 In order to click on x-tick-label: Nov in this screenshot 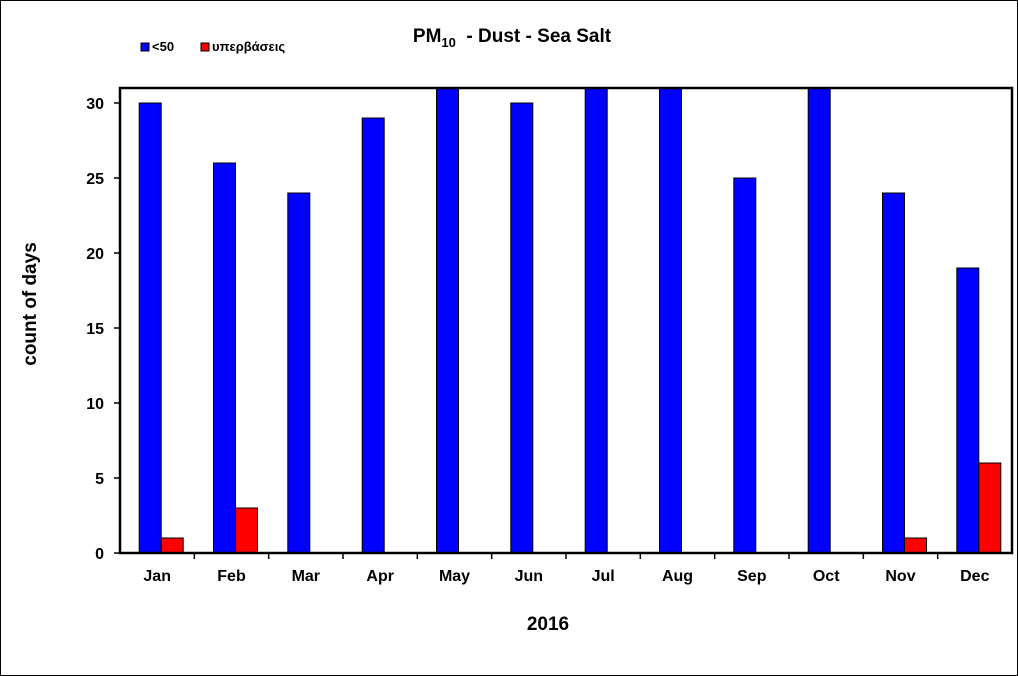, I will do `click(900, 576)`.